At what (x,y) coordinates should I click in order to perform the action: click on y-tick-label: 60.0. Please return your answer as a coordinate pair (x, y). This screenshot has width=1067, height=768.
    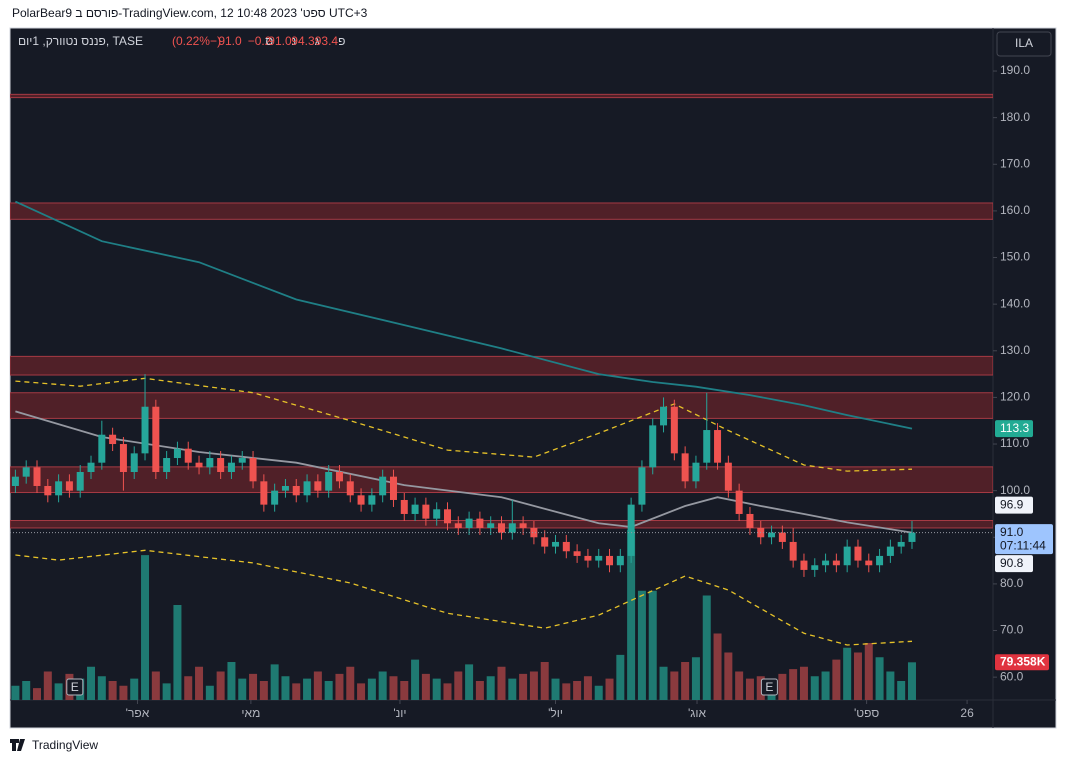
    Looking at the image, I should click on (1012, 676).